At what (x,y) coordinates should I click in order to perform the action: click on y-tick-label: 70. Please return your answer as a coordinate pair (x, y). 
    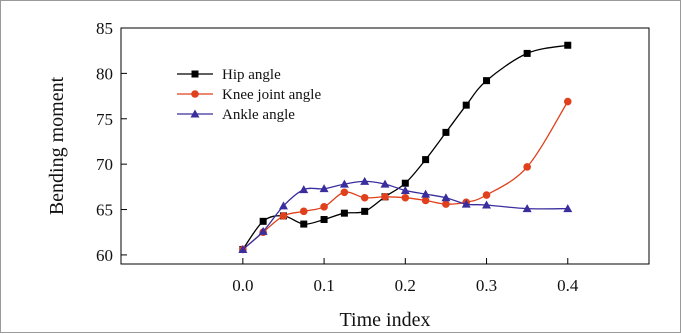
    Looking at the image, I should click on (104, 164).